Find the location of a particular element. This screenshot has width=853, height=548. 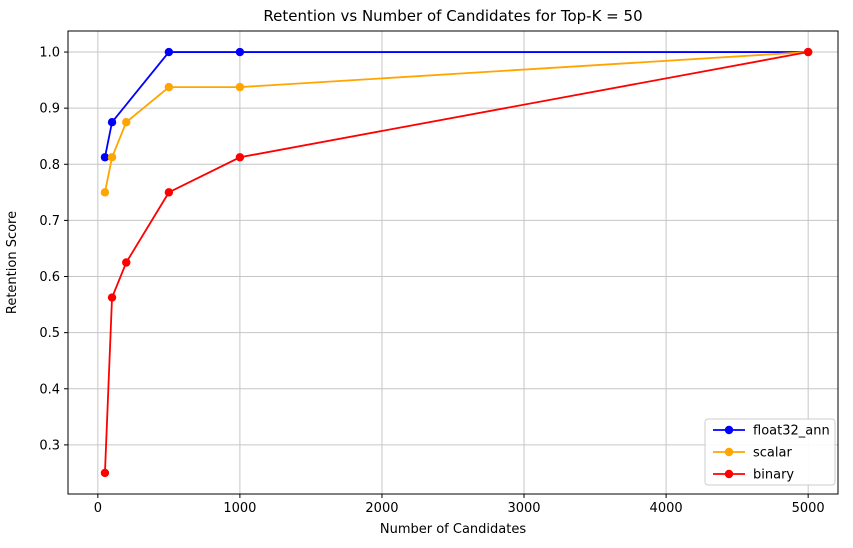

legend-marker-binary is located at coordinates (729, 474).